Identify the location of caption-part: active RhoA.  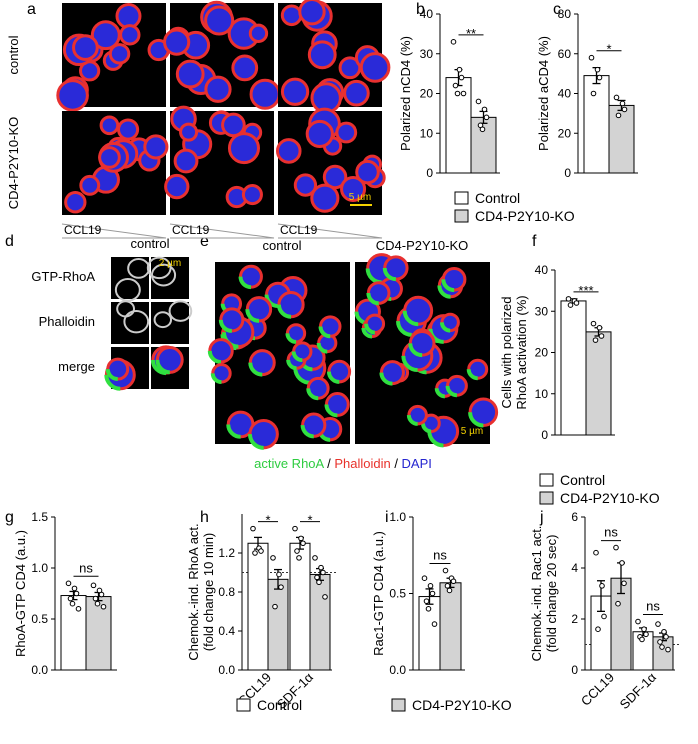
(289, 463).